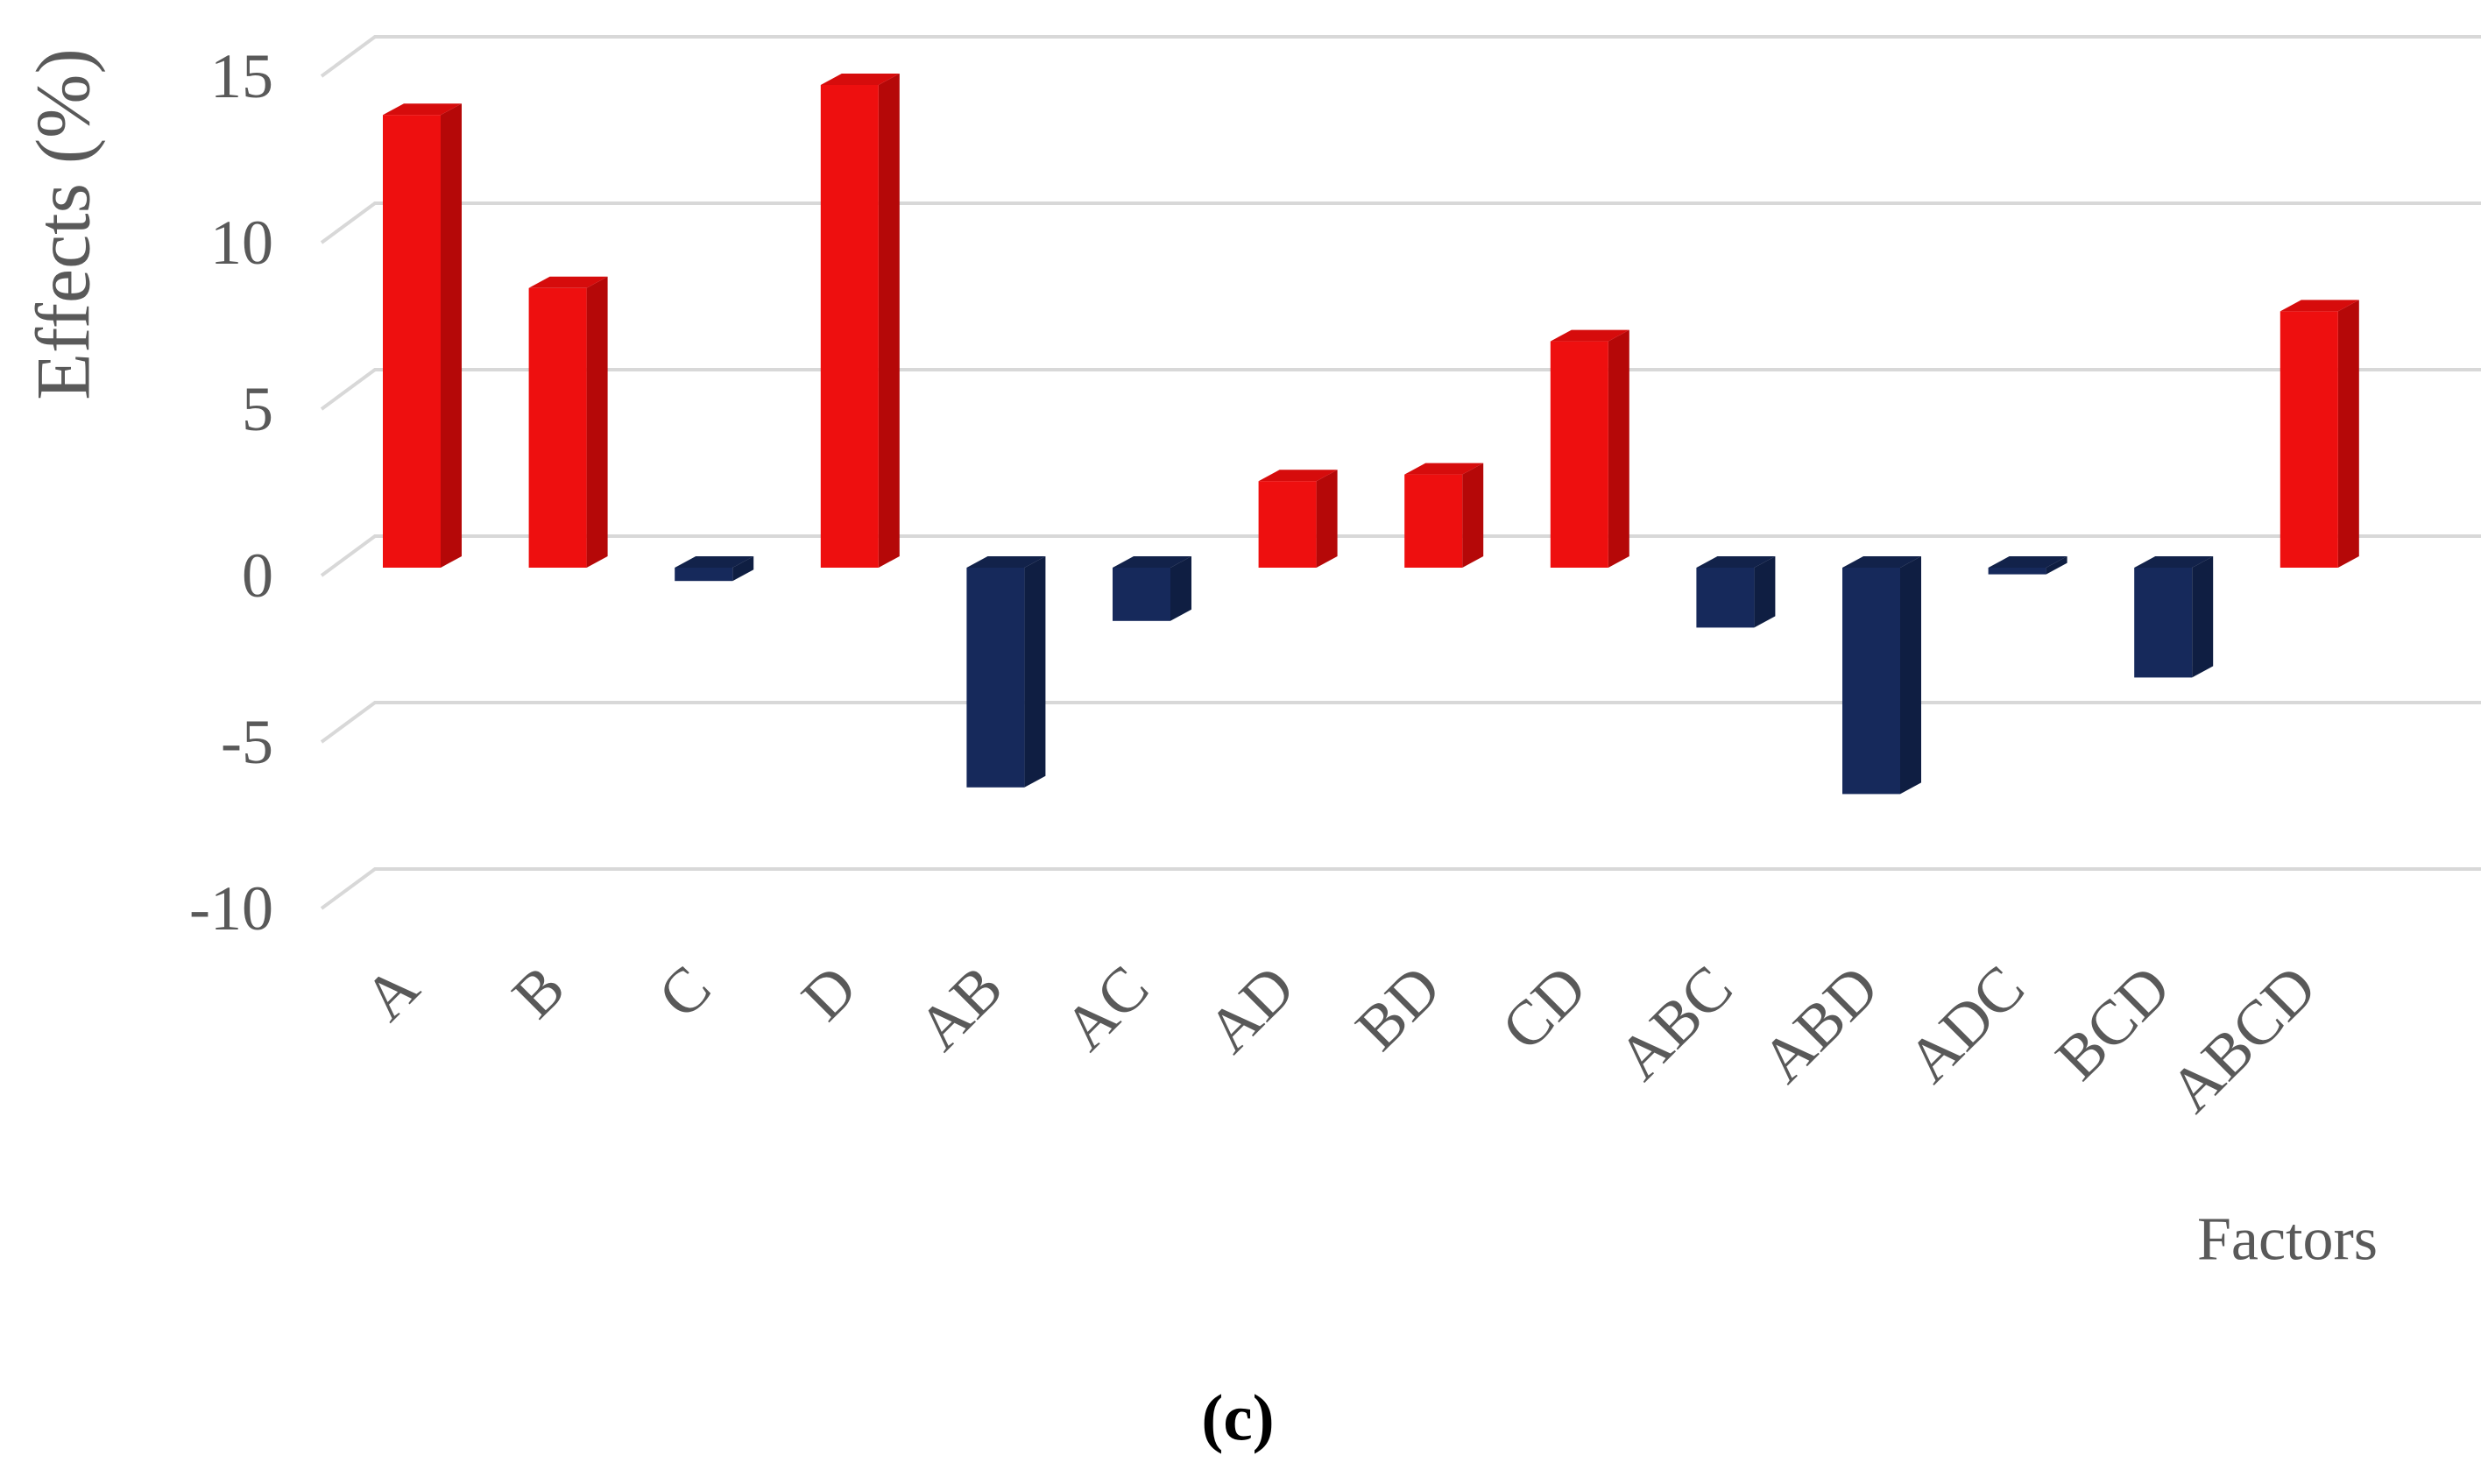  I want to click on bar-B-side-face, so click(597, 422).